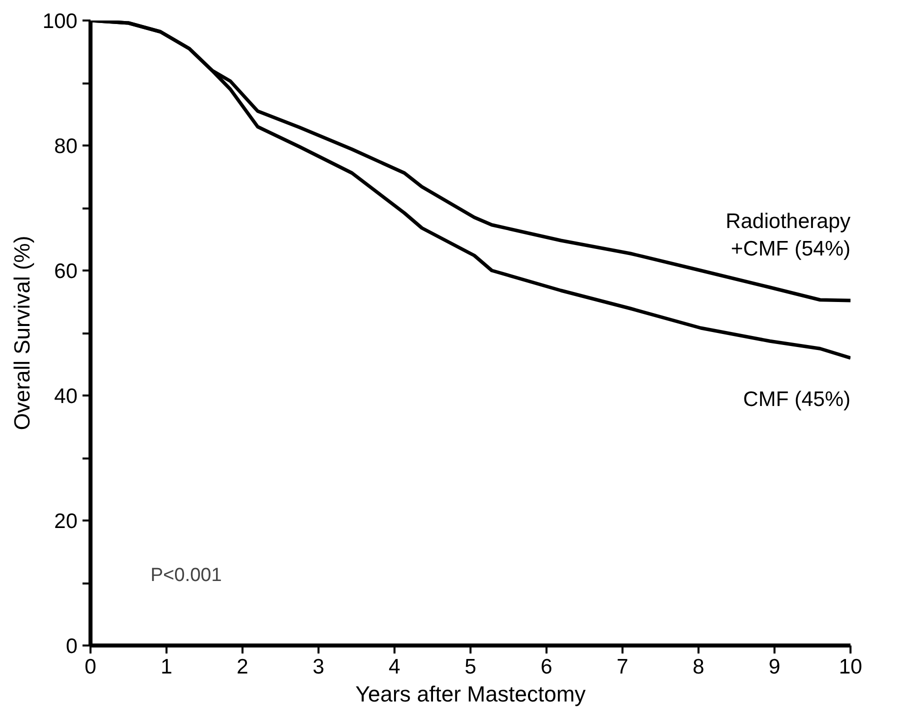 The height and width of the screenshot is (725, 897). What do you see at coordinates (21, 333) in the screenshot?
I see `y-axis-title: Overall Survival (%)` at bounding box center [21, 333].